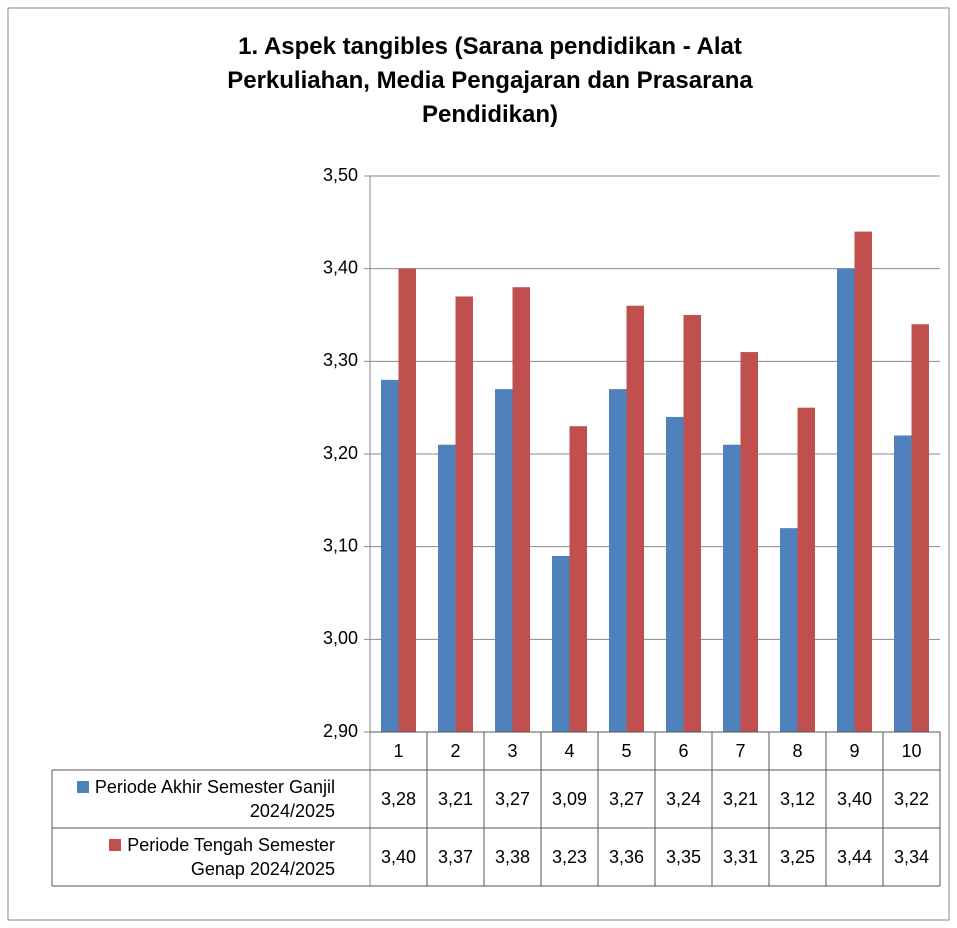  What do you see at coordinates (398, 751) in the screenshot?
I see `x-tick-label: 1` at bounding box center [398, 751].